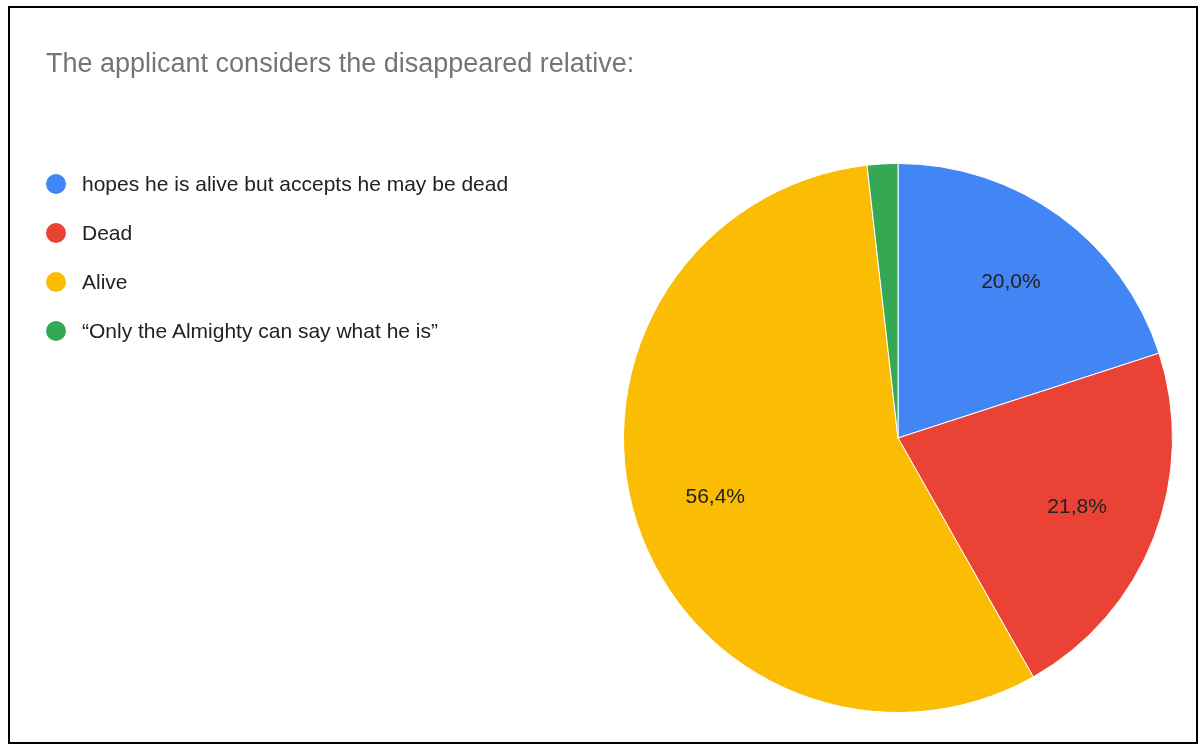 The image size is (1203, 746). Describe the element at coordinates (107, 233) in the screenshot. I see `legend-label: Dead` at that location.